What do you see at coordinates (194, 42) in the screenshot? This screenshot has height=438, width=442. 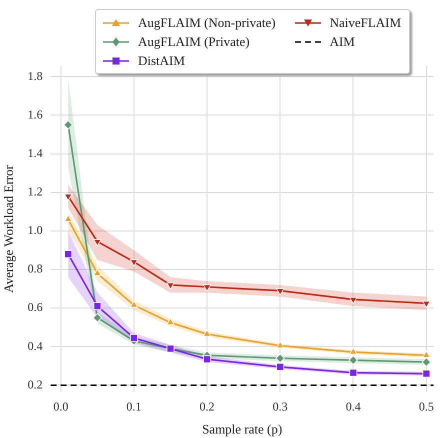 I see `legend-label: AugFLAIM (Private)` at bounding box center [194, 42].